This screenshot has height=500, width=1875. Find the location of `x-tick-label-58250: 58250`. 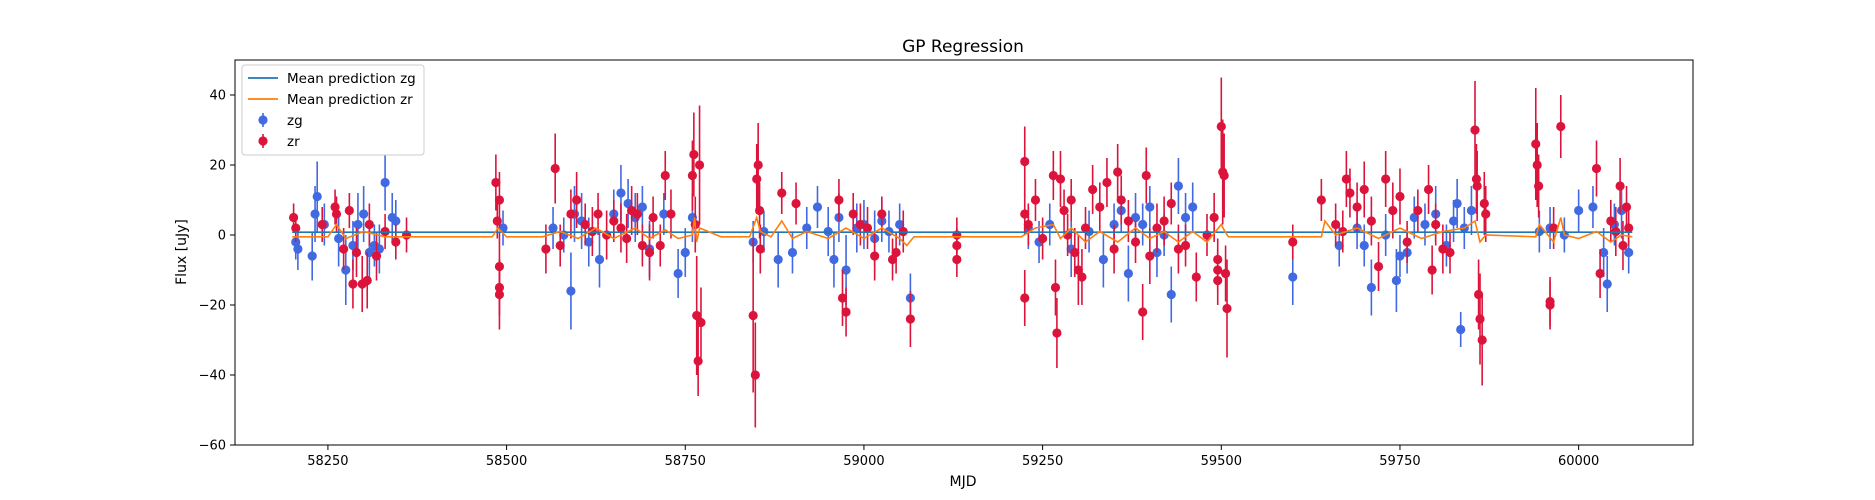

x-tick-label-58250: 58250 is located at coordinates (327, 461).